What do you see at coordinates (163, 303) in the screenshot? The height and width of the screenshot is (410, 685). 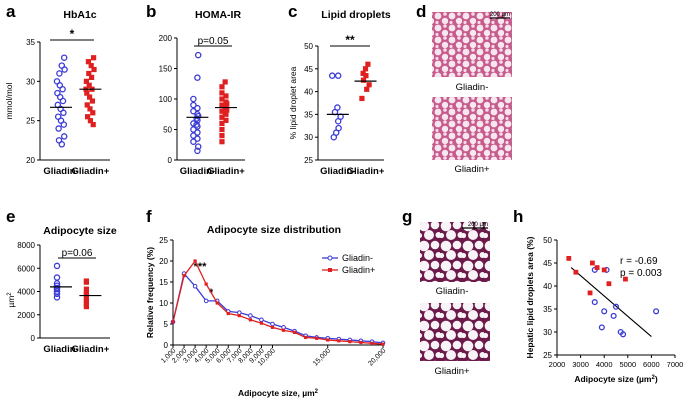 I see `panel-f-ytick-label: 10` at bounding box center [163, 303].